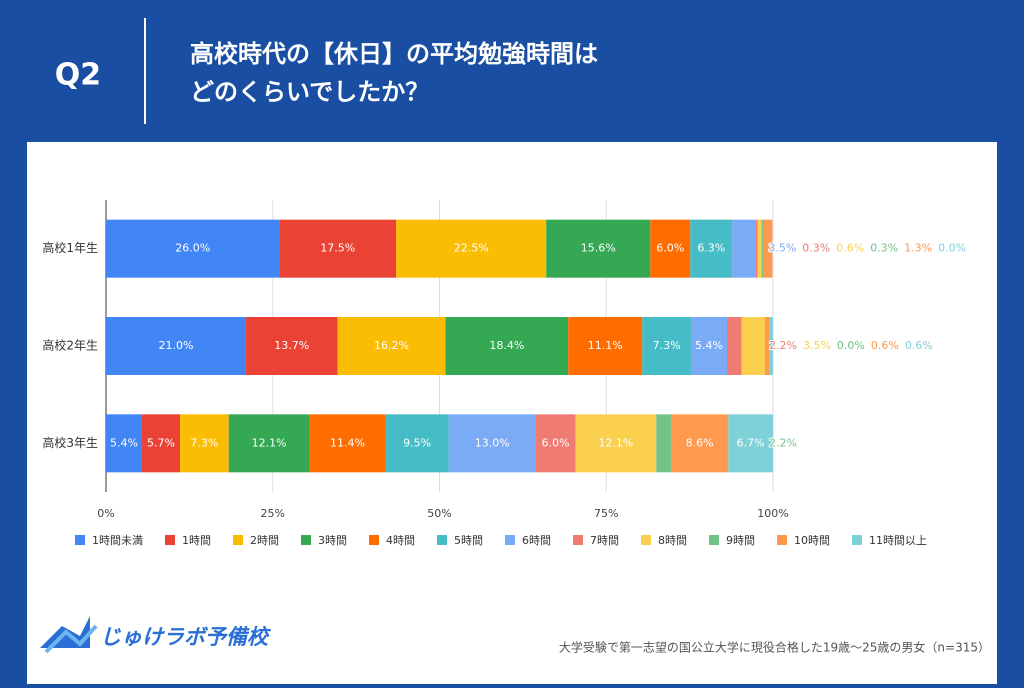 This screenshot has height=688, width=1024. Describe the element at coordinates (394, 54) in the screenshot. I see `title-line: 高校時代の【休日】の平均勉強時間は` at that location.